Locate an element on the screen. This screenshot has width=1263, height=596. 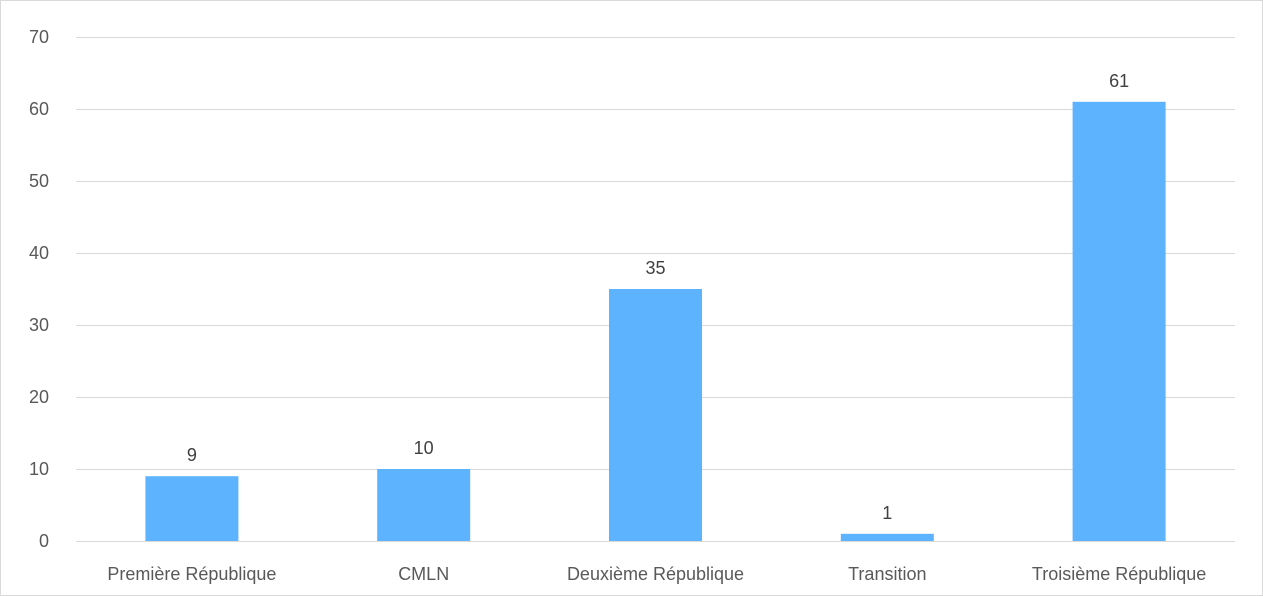
data-label: 1 is located at coordinates (887, 513).